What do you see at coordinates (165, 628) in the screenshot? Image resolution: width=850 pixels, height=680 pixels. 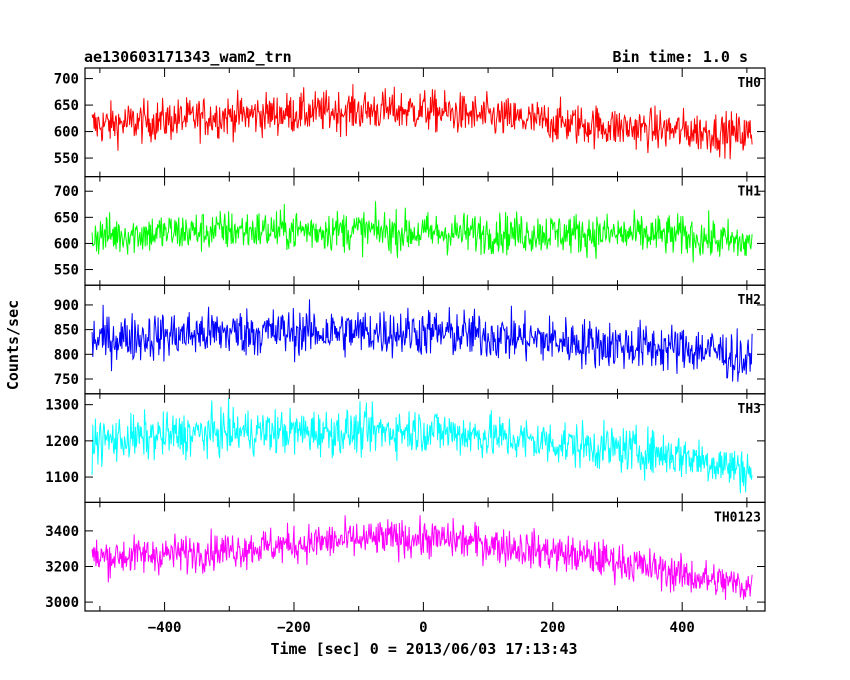 I see `x-tick-label: −400` at bounding box center [165, 628].